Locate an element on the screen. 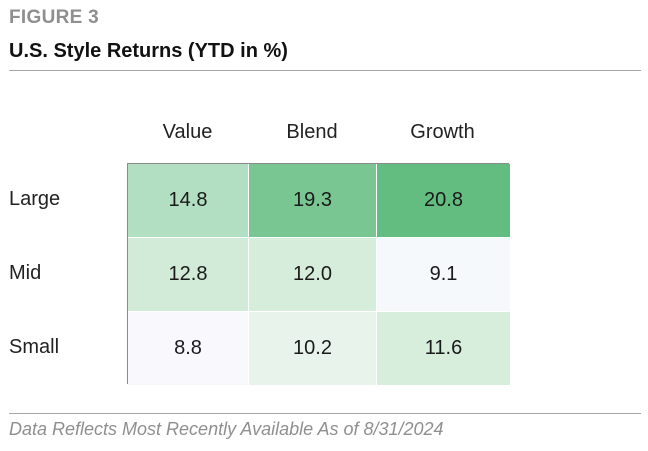  heatmap-value-label: 20.8 is located at coordinates (443, 200).